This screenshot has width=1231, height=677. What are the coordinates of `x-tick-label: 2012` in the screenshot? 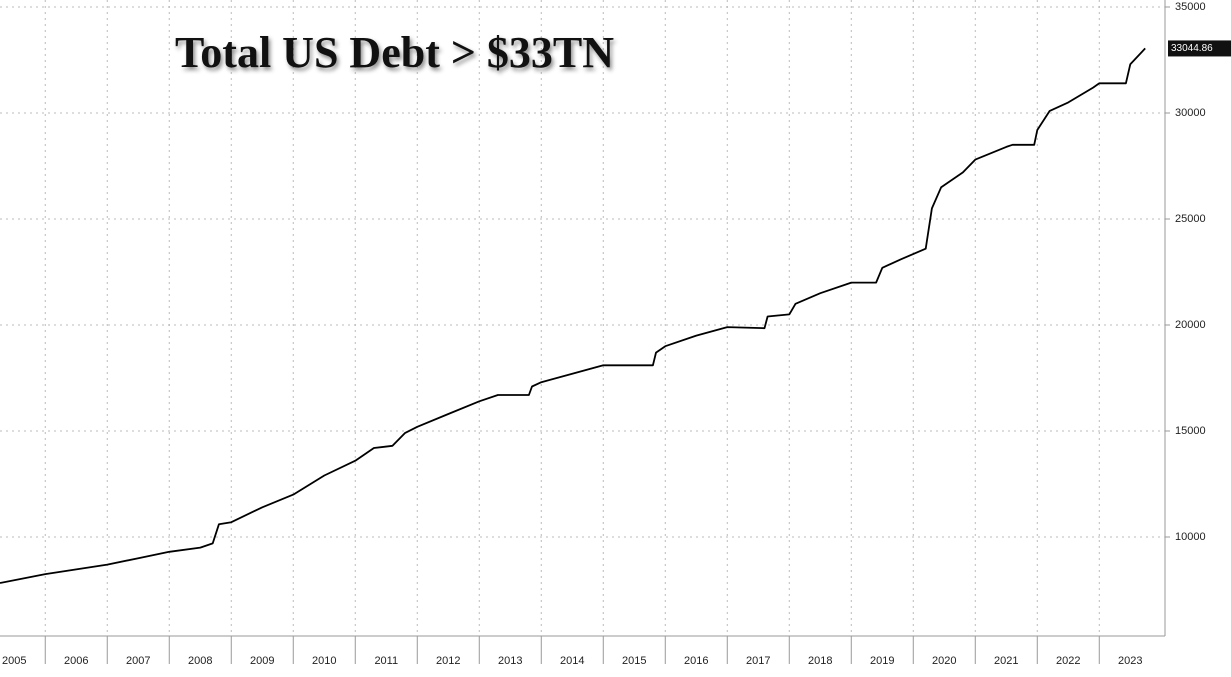 It's located at (448, 661).